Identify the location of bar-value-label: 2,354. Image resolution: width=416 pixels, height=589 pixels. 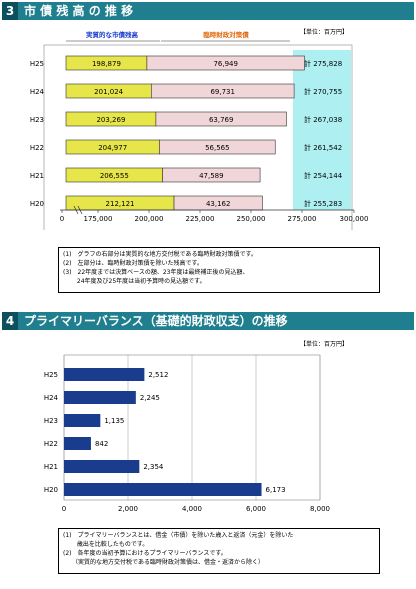
(153, 467).